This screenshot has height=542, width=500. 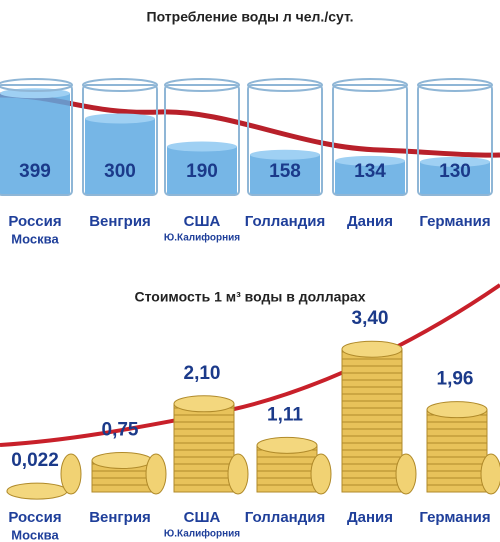 I want to click on value-label: 300, so click(x=120, y=171).